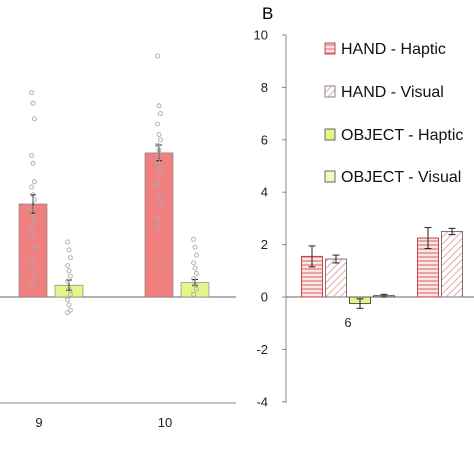  I want to click on y-tick-label: -4, so click(262, 401).